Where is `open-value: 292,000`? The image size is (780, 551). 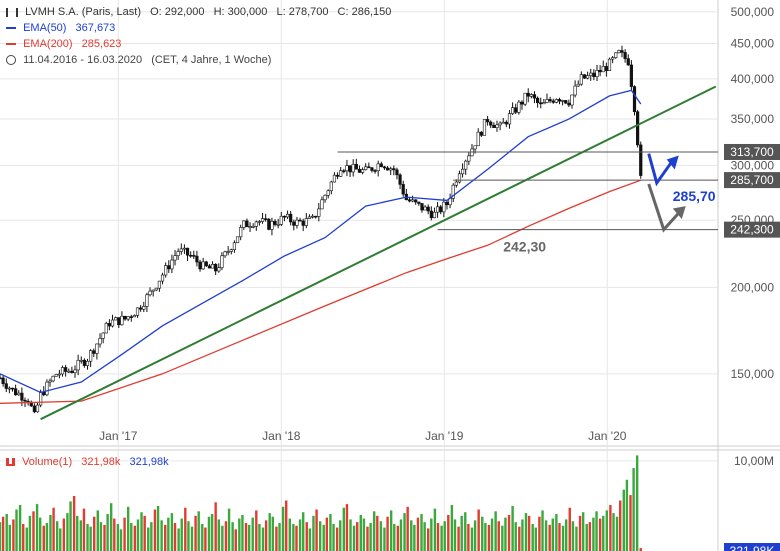
open-value: 292,000 is located at coordinates (184, 12).